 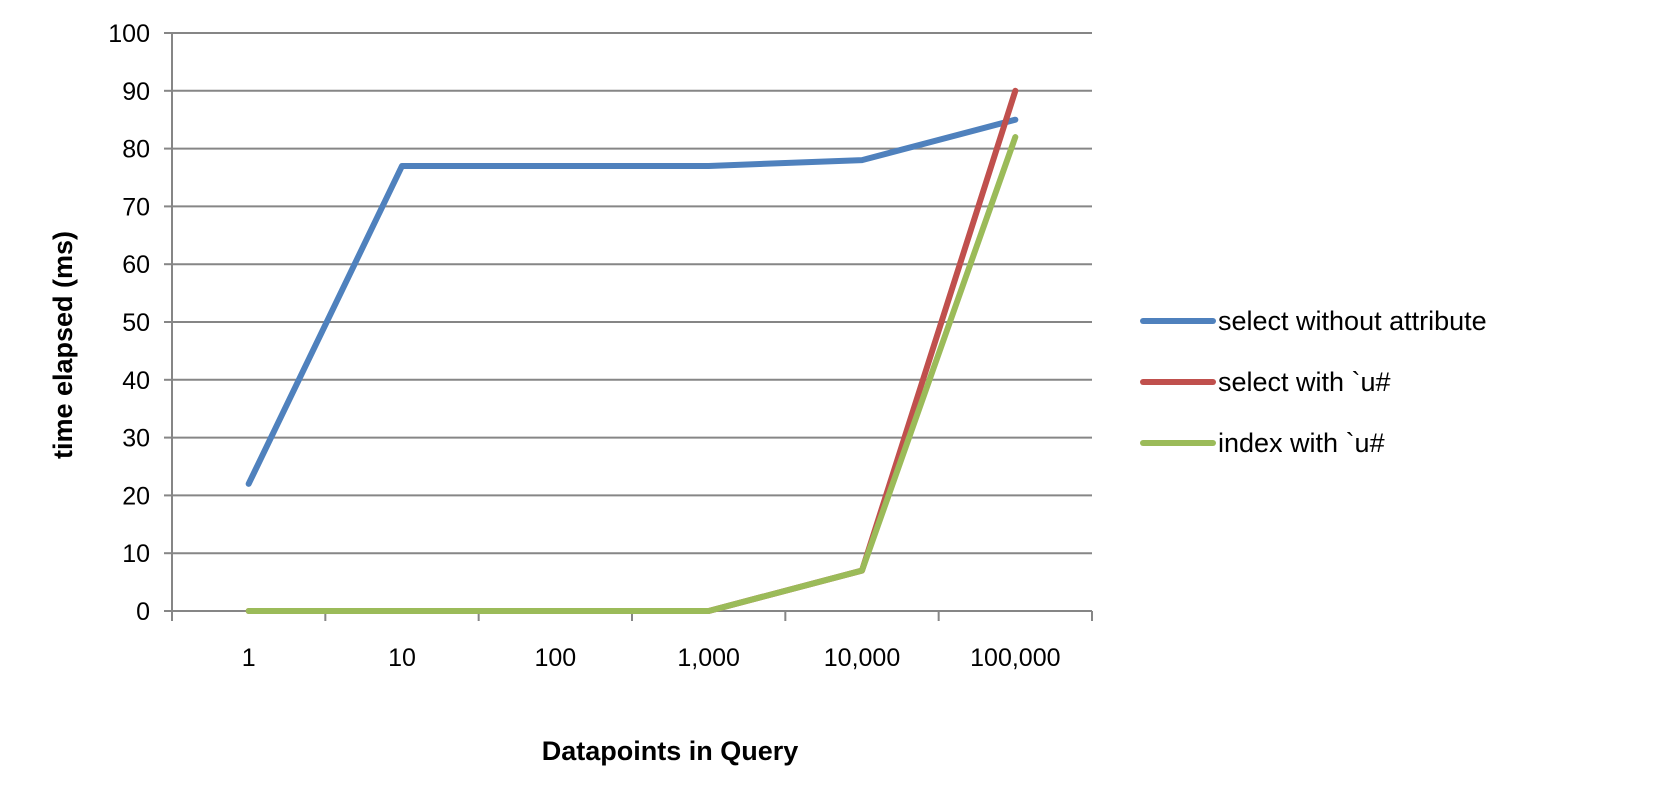 What do you see at coordinates (136, 323) in the screenshot?
I see `y-tick-label: 50` at bounding box center [136, 323].